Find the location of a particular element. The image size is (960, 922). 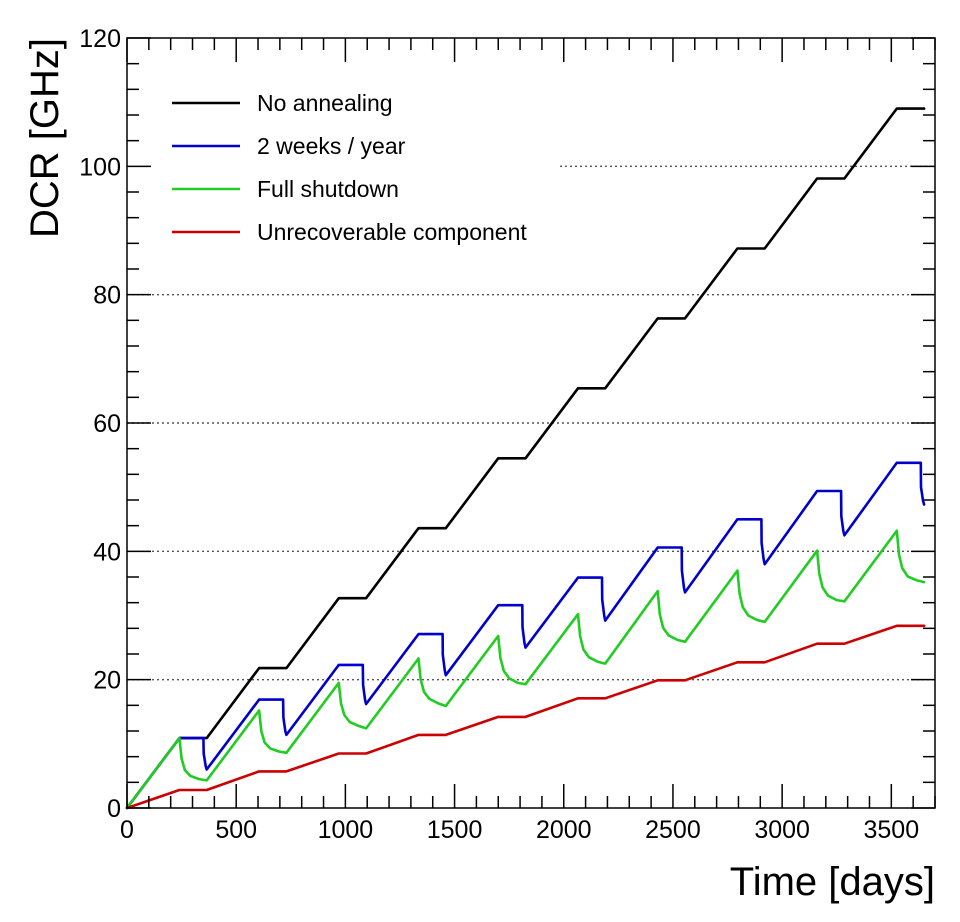

y-tick-label: 0 is located at coordinates (114, 809).